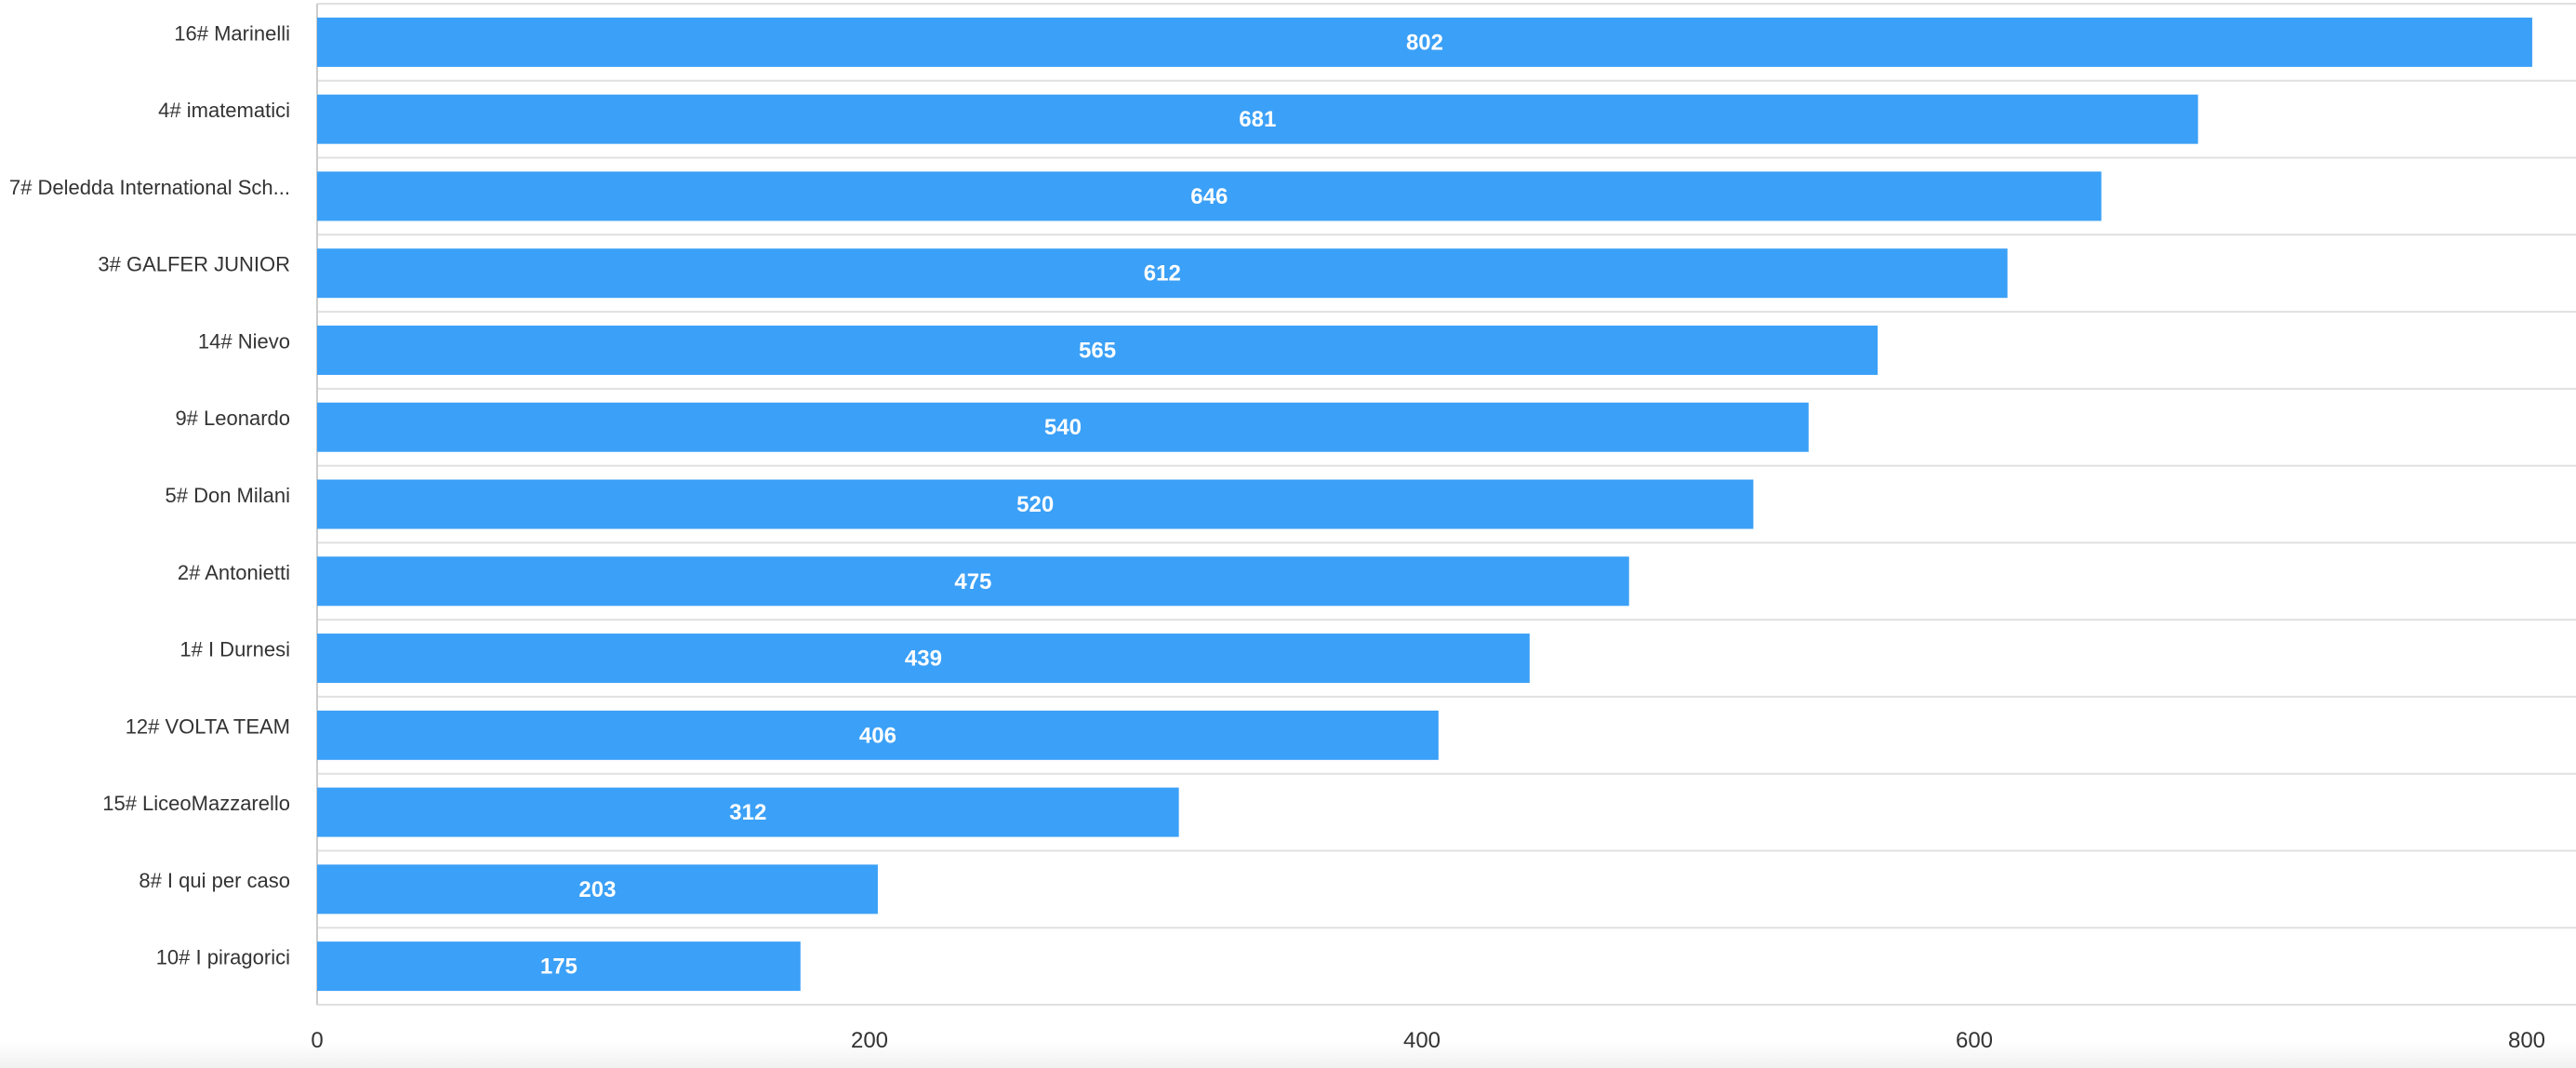 This screenshot has height=1068, width=2576. I want to click on data-label: 203, so click(597, 889).